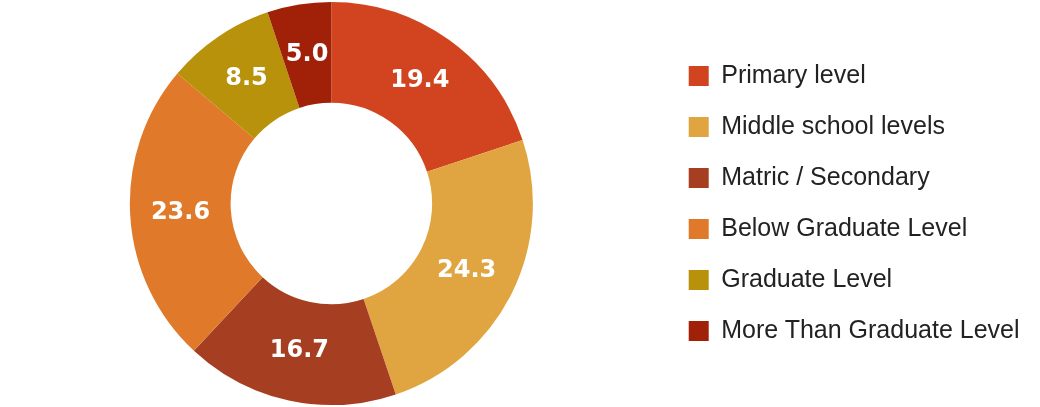  What do you see at coordinates (307, 52) in the screenshot?
I see `data-label: 5.0` at bounding box center [307, 52].